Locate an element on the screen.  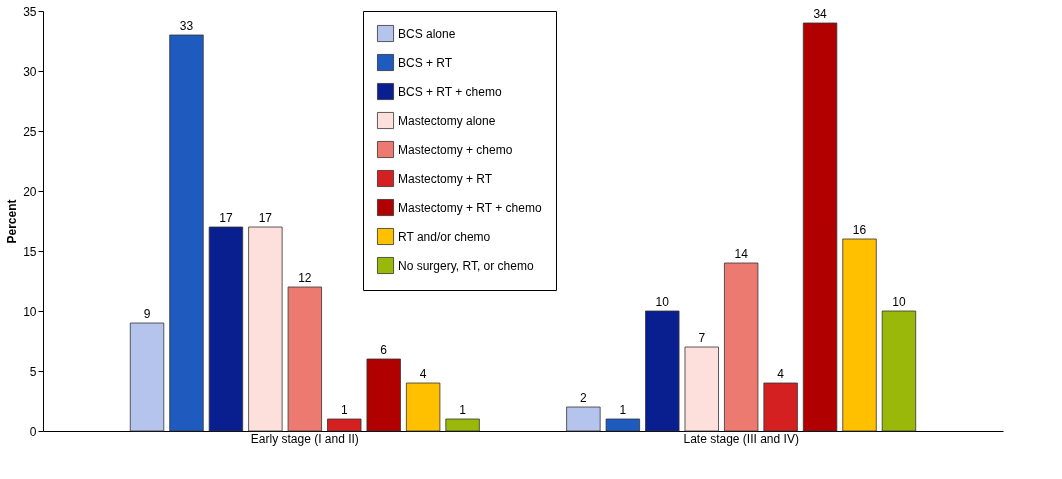
legend-label: BCS + RT + chemo is located at coordinates (450, 91).